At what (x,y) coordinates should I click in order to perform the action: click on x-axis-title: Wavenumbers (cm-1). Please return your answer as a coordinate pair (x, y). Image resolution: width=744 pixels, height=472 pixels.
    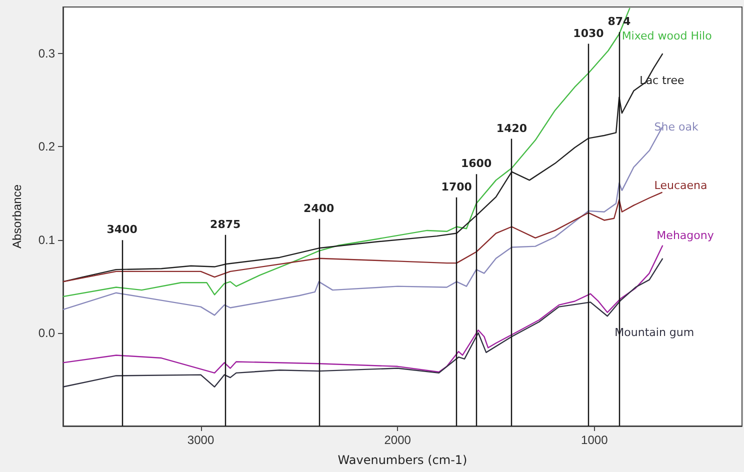
    Looking at the image, I should click on (403, 460).